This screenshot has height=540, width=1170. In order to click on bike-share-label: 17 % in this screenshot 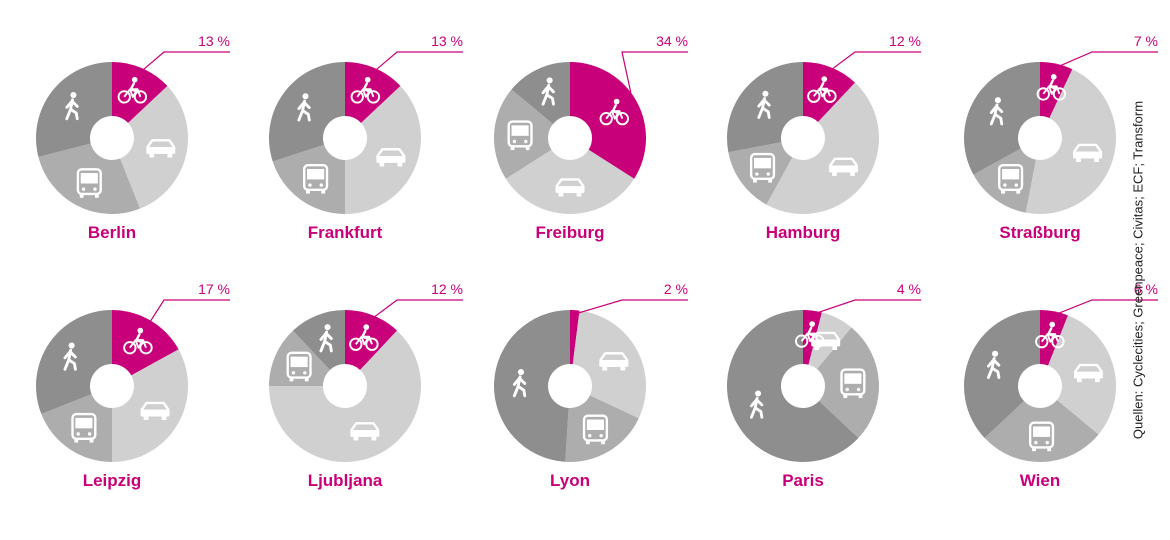, I will do `click(214, 289)`.